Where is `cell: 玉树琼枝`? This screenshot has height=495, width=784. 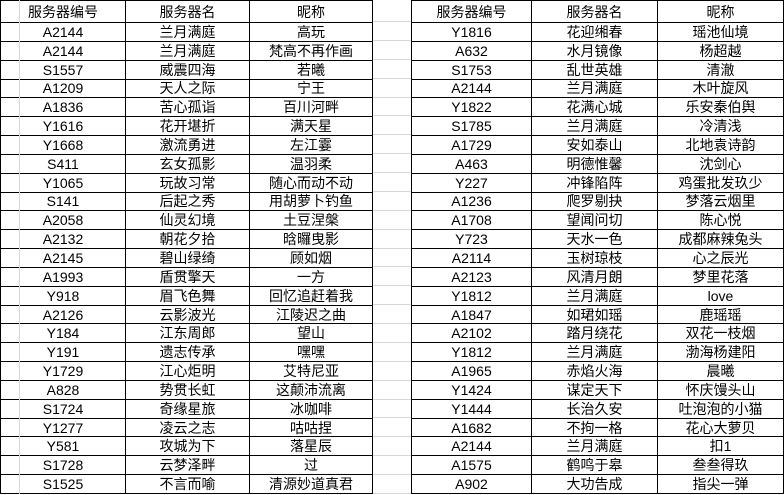
cell: 玉树琼枝 is located at coordinates (595, 258).